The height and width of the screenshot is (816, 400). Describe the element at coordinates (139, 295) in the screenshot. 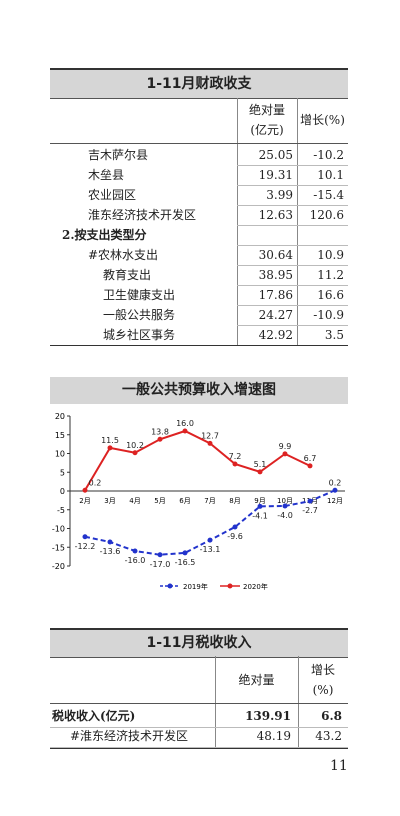

I see `row-label: 卫生健康支出` at that location.